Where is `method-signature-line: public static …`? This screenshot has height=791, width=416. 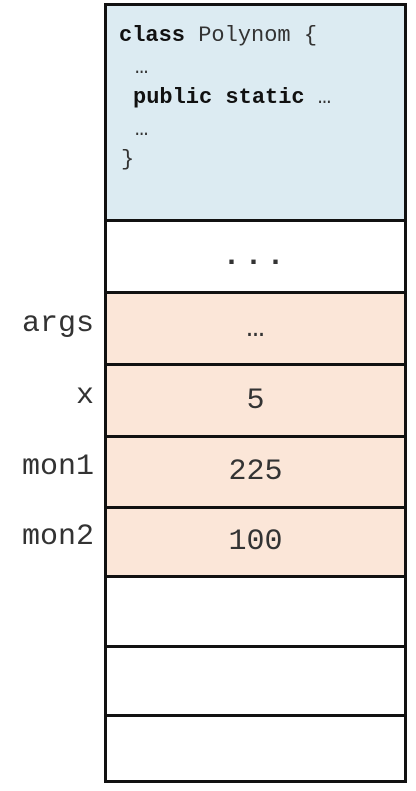
method-signature-line: public static … is located at coordinates (232, 98).